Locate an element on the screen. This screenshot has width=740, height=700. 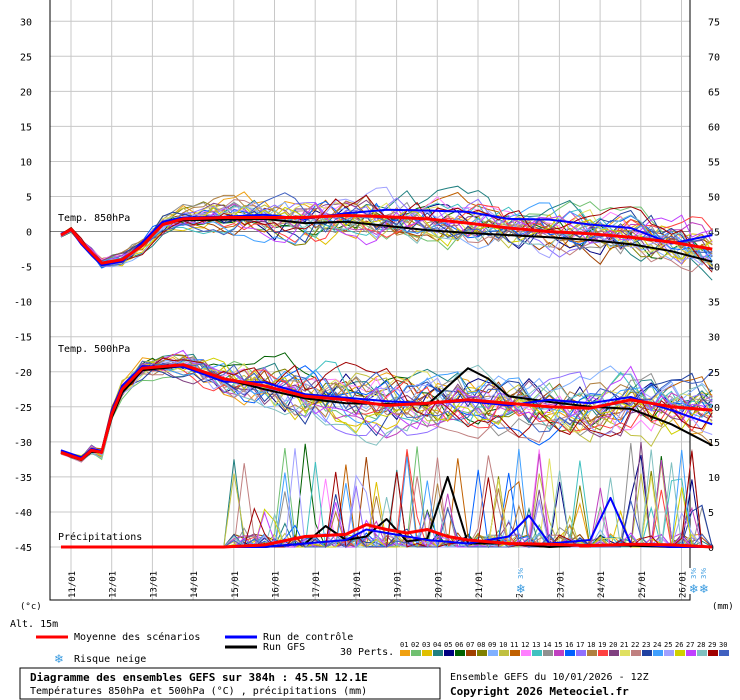
date-tick-label: 24/01 is located at coordinates (602, 584).